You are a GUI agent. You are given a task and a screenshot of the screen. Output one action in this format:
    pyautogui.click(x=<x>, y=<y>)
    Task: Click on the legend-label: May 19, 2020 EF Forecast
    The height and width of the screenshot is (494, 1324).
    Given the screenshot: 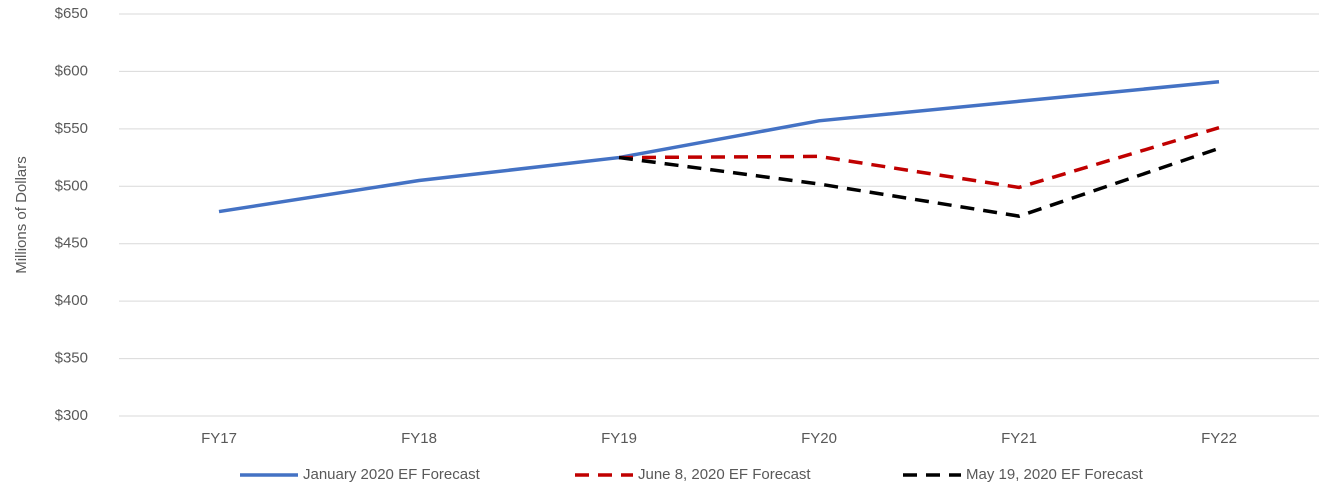 What is the action you would take?
    pyautogui.click(x=1055, y=474)
    